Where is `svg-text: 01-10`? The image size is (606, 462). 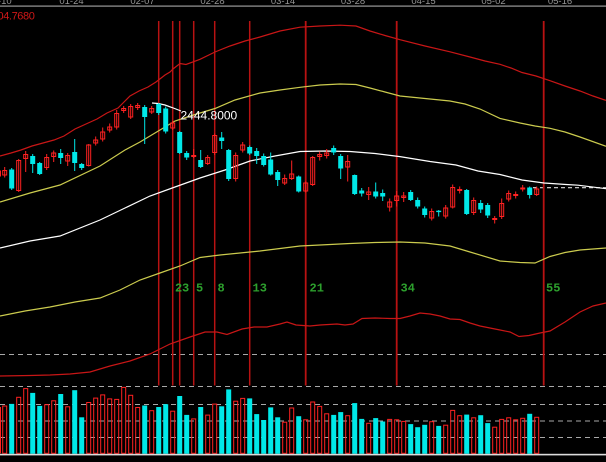
svg-text: 01-10 is located at coordinates (6, 3).